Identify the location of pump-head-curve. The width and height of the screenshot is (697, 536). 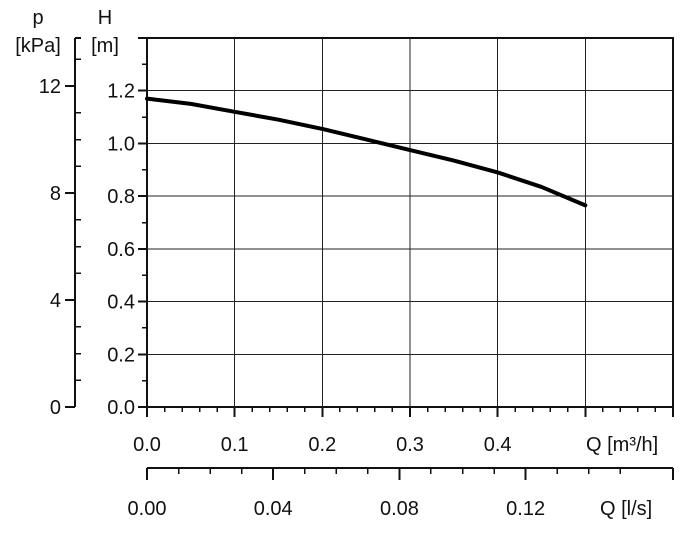
(366, 152).